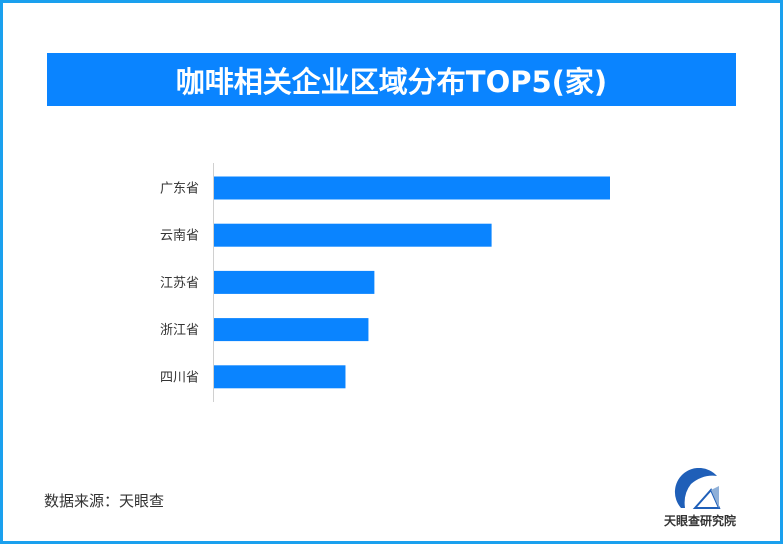 This screenshot has width=783, height=544. What do you see at coordinates (697, 488) in the screenshot?
I see `logo-icon` at bounding box center [697, 488].